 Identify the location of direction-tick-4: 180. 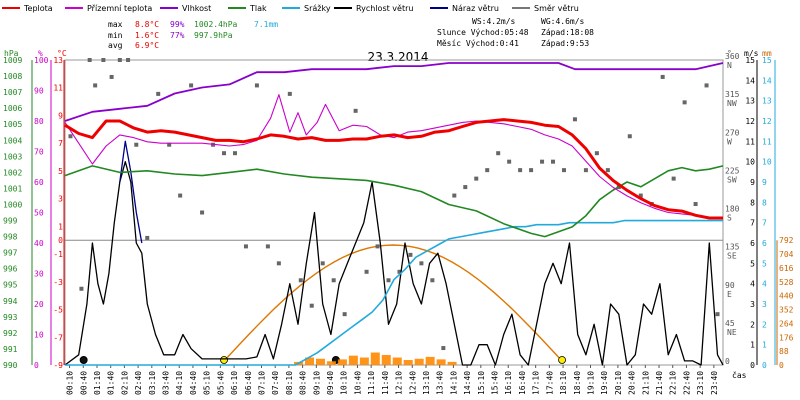
(732, 209).